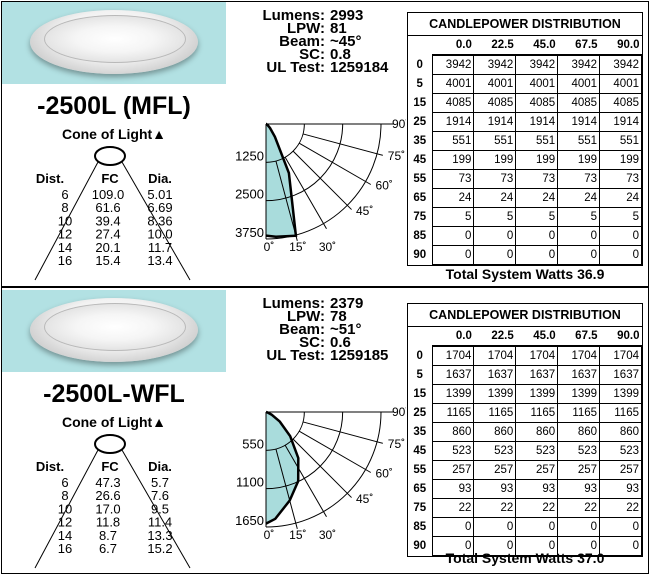 The image size is (649, 574). Describe the element at coordinates (525, 375) in the screenshot. I see `candlepower-row: 5 1637 1637 1637 1637 1637` at that location.